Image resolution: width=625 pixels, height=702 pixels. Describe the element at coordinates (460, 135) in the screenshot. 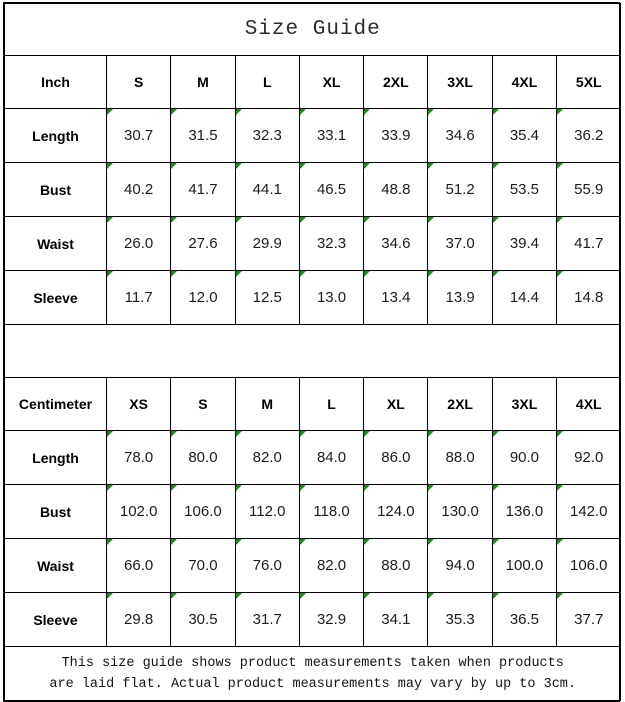

I see `cell-inch-length-3xl: 34.6` at that location.